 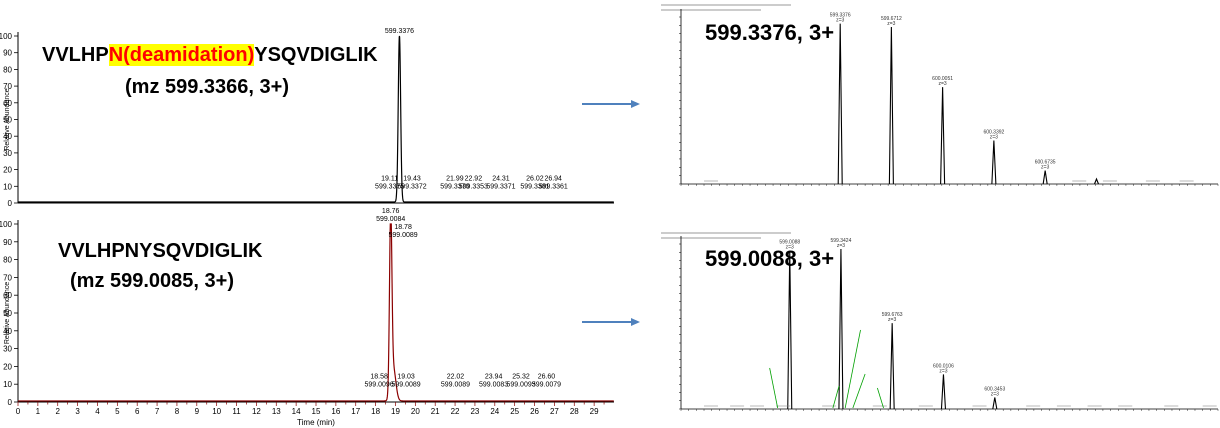 What do you see at coordinates (493, 385) in the screenshot?
I see `peak-label: 599.0083` at bounding box center [493, 385].